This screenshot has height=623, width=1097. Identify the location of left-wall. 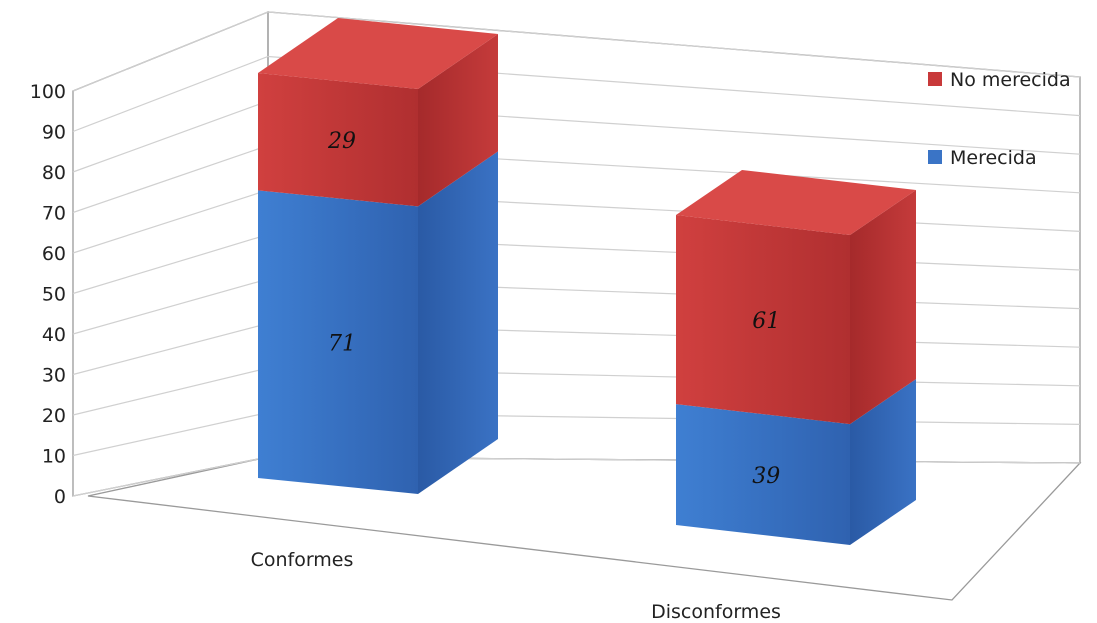
(170, 254).